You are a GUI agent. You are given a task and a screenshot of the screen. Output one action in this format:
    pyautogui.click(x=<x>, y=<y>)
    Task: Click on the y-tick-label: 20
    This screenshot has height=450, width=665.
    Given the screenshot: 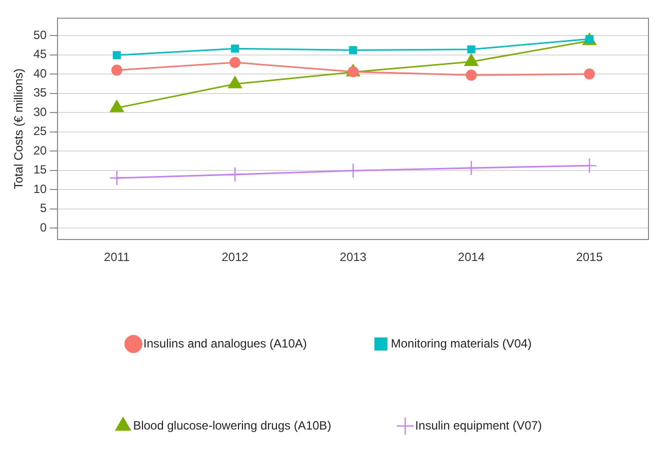 What is the action you would take?
    pyautogui.click(x=40, y=150)
    